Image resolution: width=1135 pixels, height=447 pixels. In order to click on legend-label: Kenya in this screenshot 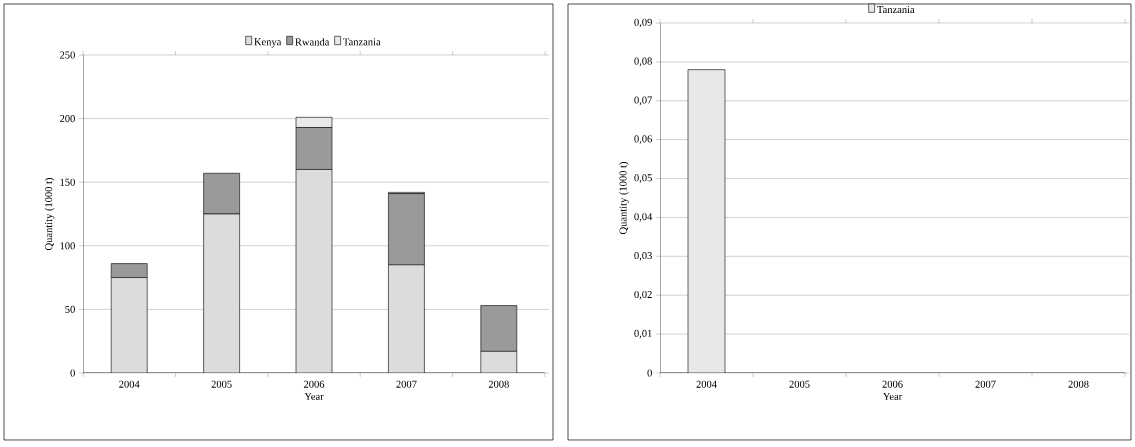, I will do `click(268, 43)`.